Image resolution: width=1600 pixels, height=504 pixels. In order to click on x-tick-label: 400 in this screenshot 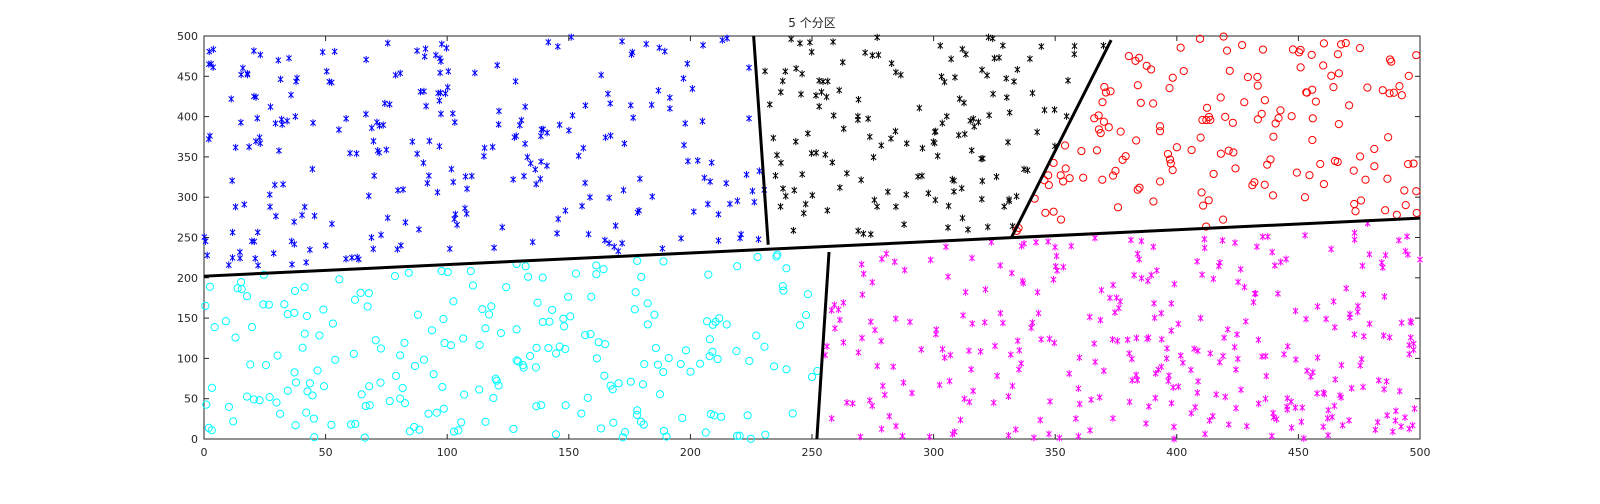, I will do `click(1176, 452)`.